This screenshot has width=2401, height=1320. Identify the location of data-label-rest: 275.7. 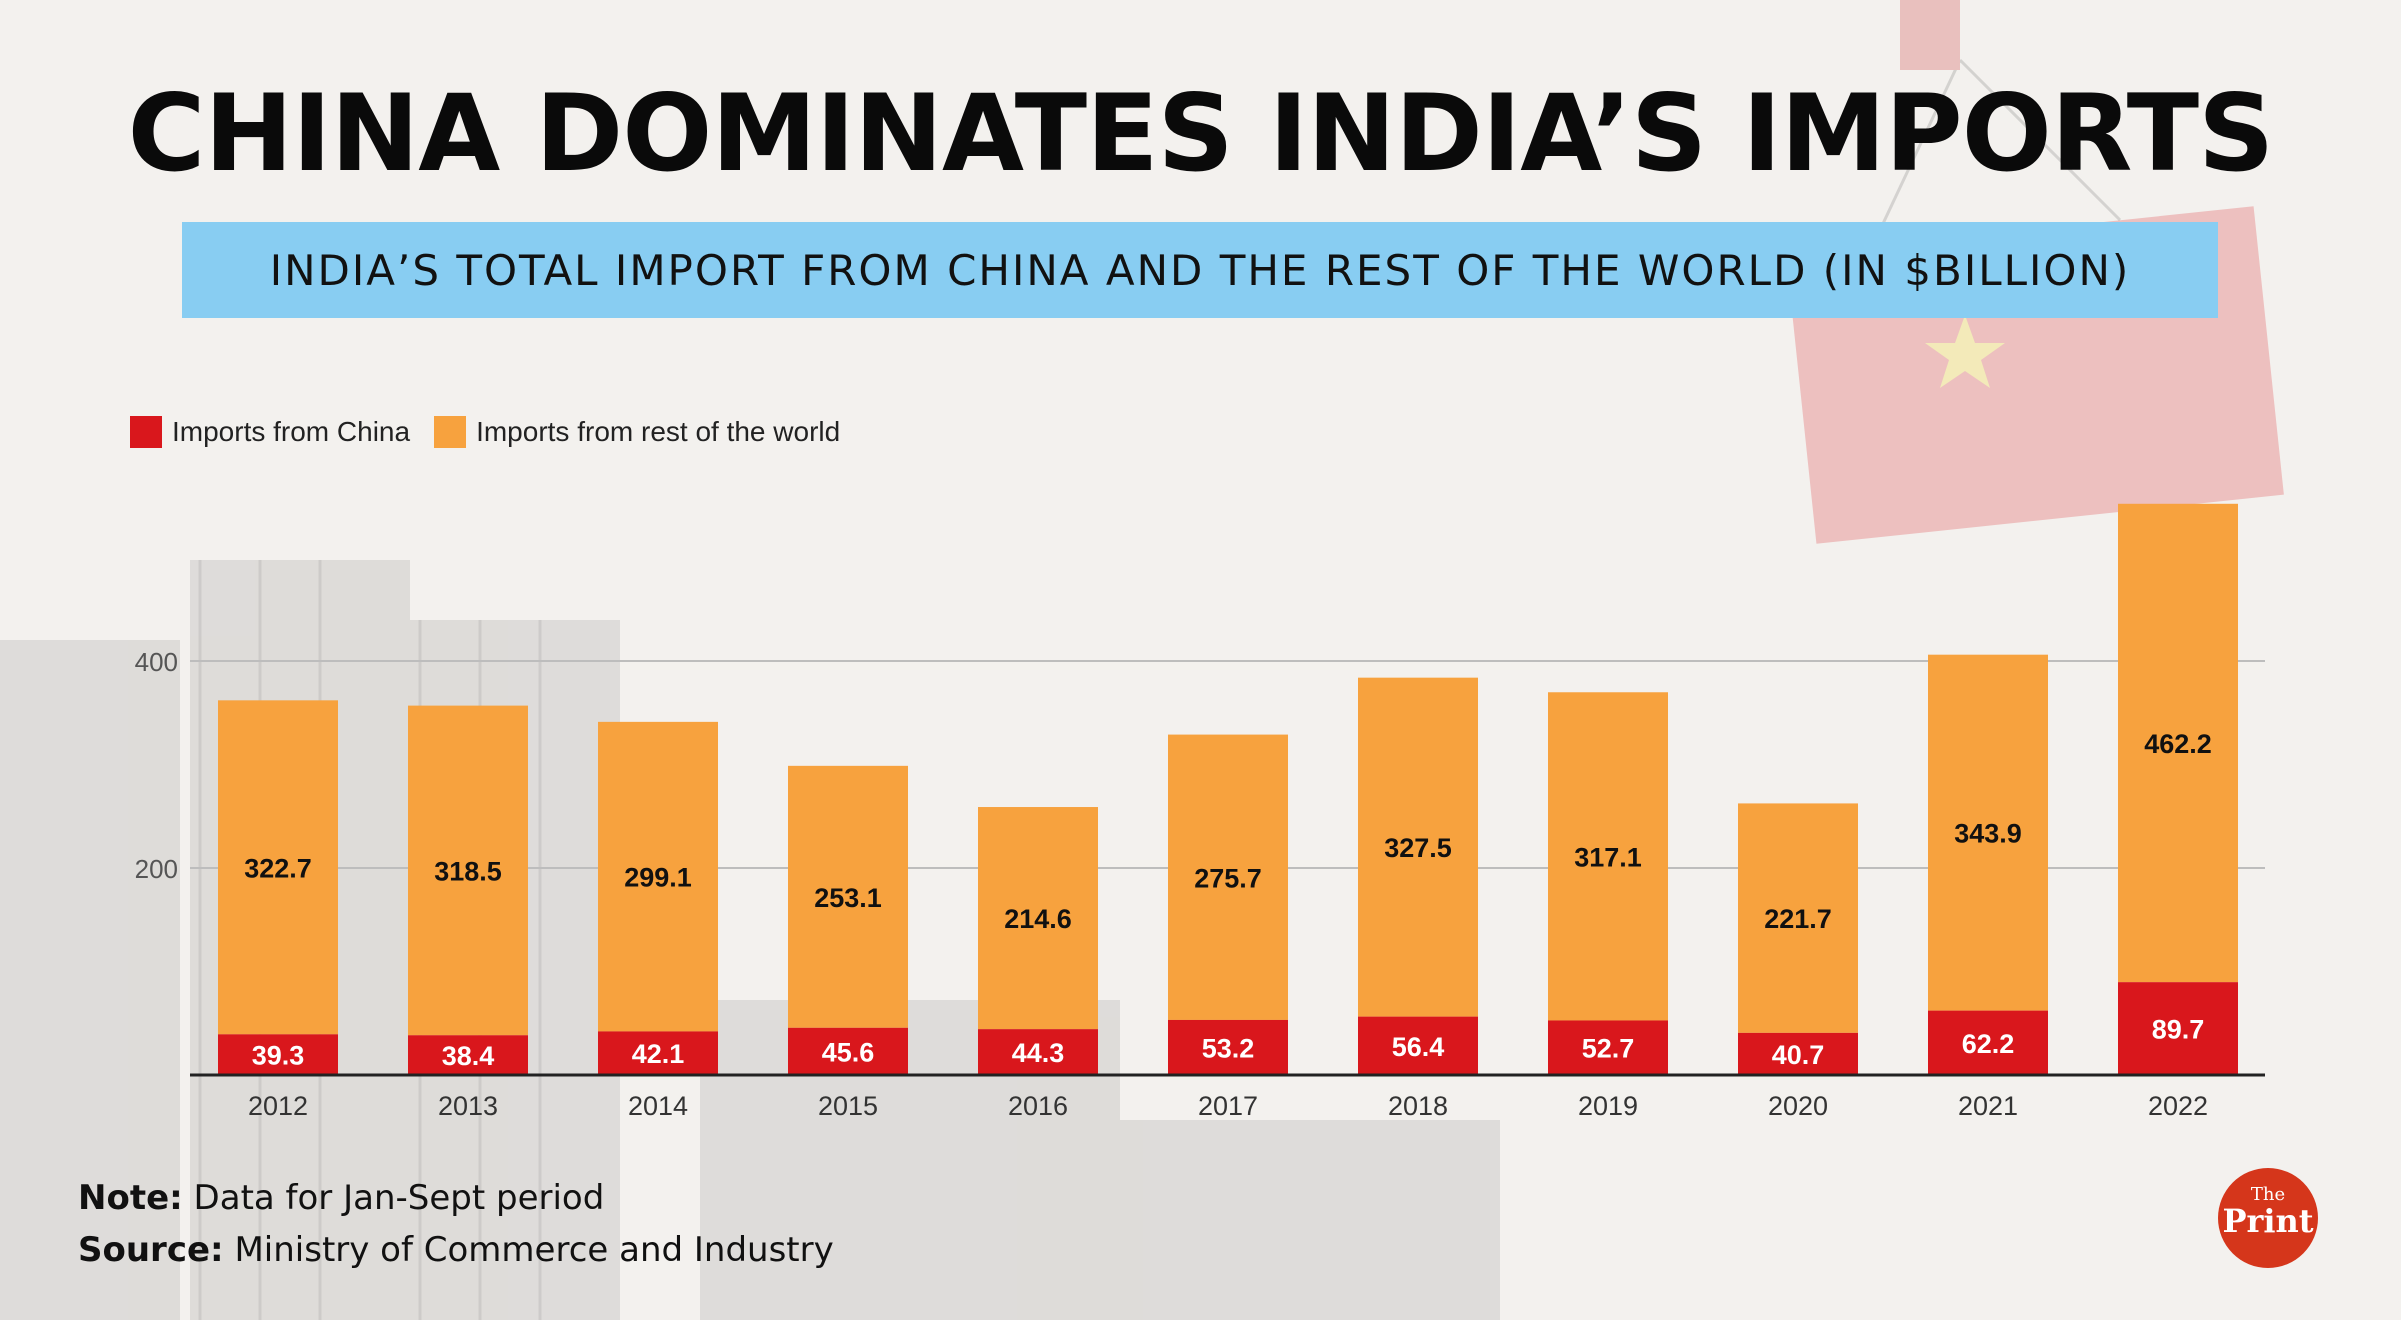
(1228, 878).